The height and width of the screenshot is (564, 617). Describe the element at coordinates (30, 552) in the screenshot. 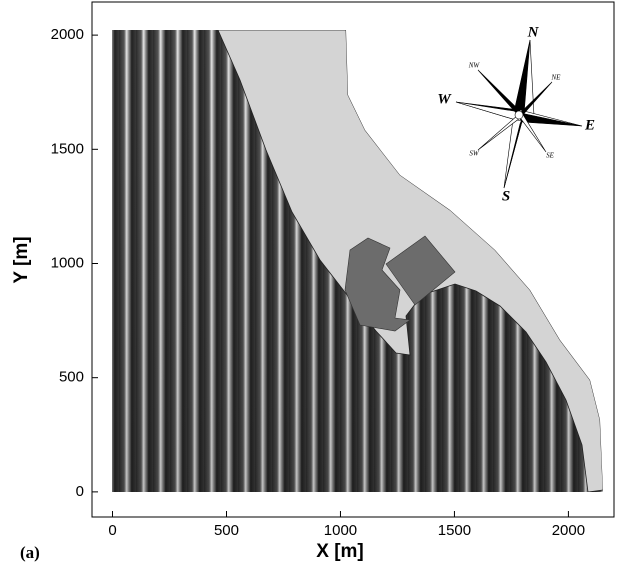

I see `panel-label: (a)` at that location.